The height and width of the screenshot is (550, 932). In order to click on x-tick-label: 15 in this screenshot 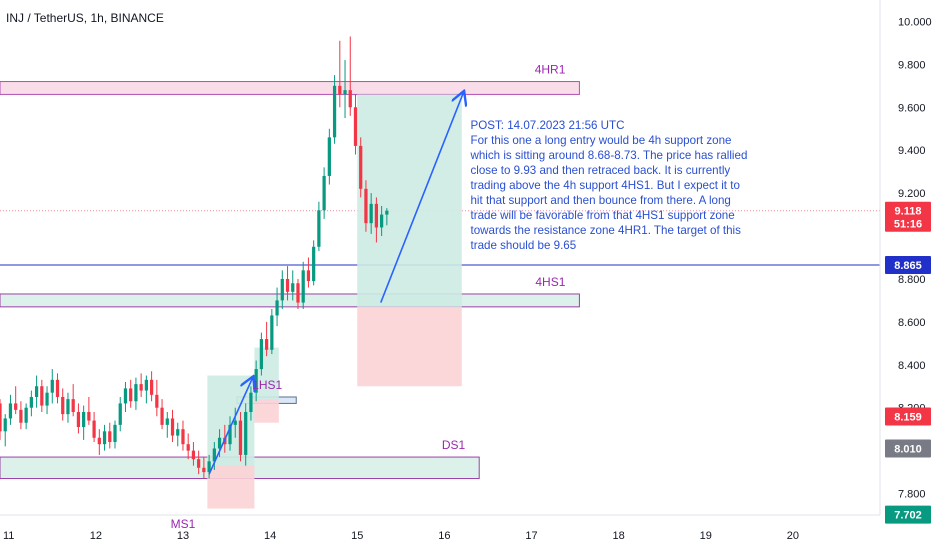, I will do `click(357, 536)`.